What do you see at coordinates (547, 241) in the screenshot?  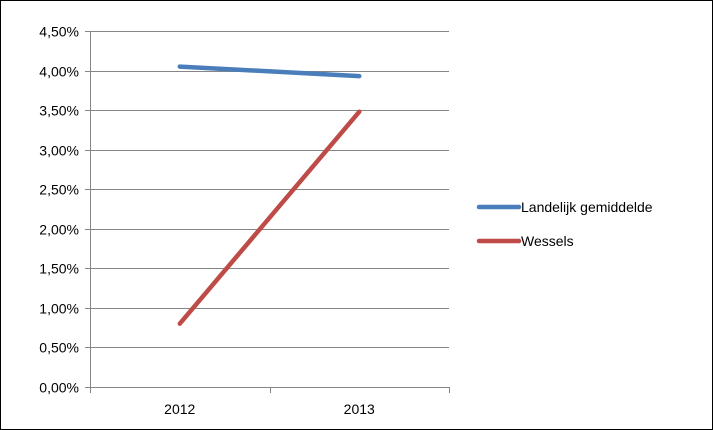 I see `legend-label: Wessels` at bounding box center [547, 241].